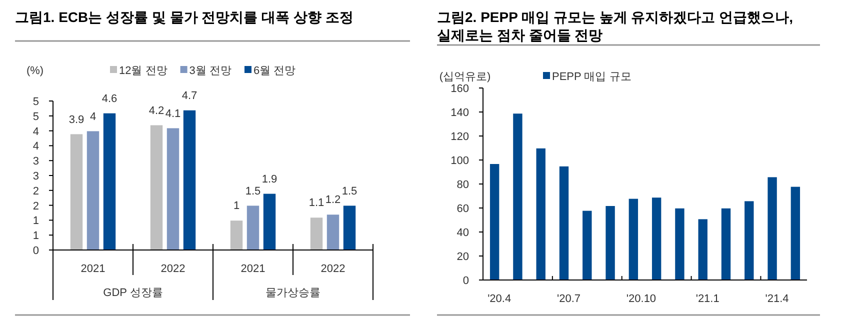 The image size is (845, 320). What do you see at coordinates (569, 299) in the screenshot?
I see `x-tick-label: '20.7` at bounding box center [569, 299].